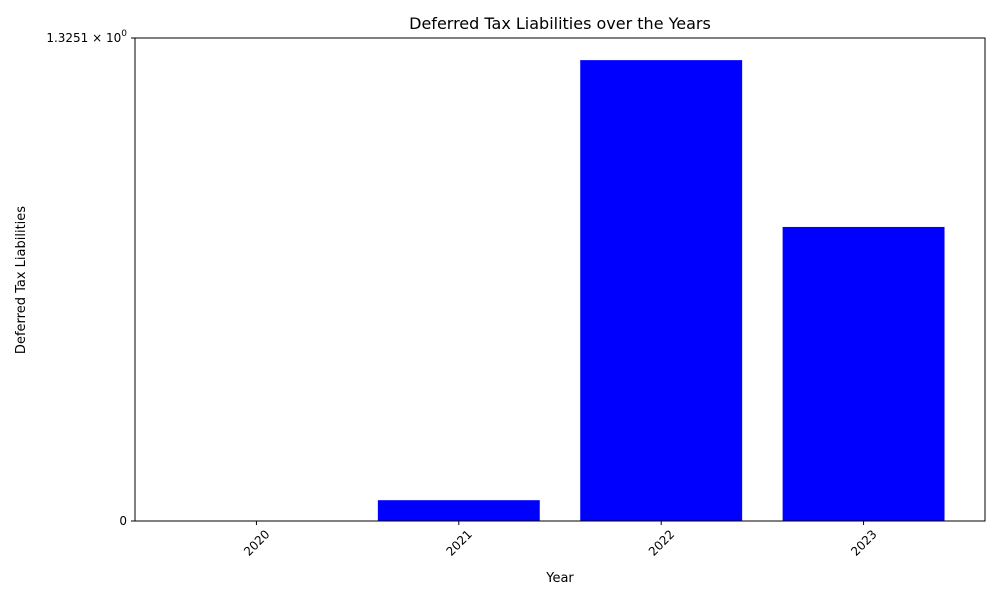  I want to click on bar-2023, so click(863, 373).